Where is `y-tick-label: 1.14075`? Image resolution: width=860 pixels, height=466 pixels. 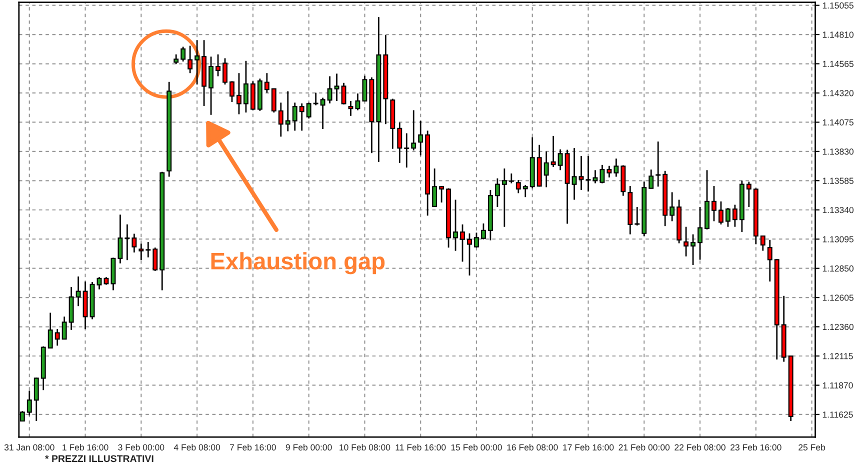
y-tick-label: 1.14075 is located at coordinates (838, 122).